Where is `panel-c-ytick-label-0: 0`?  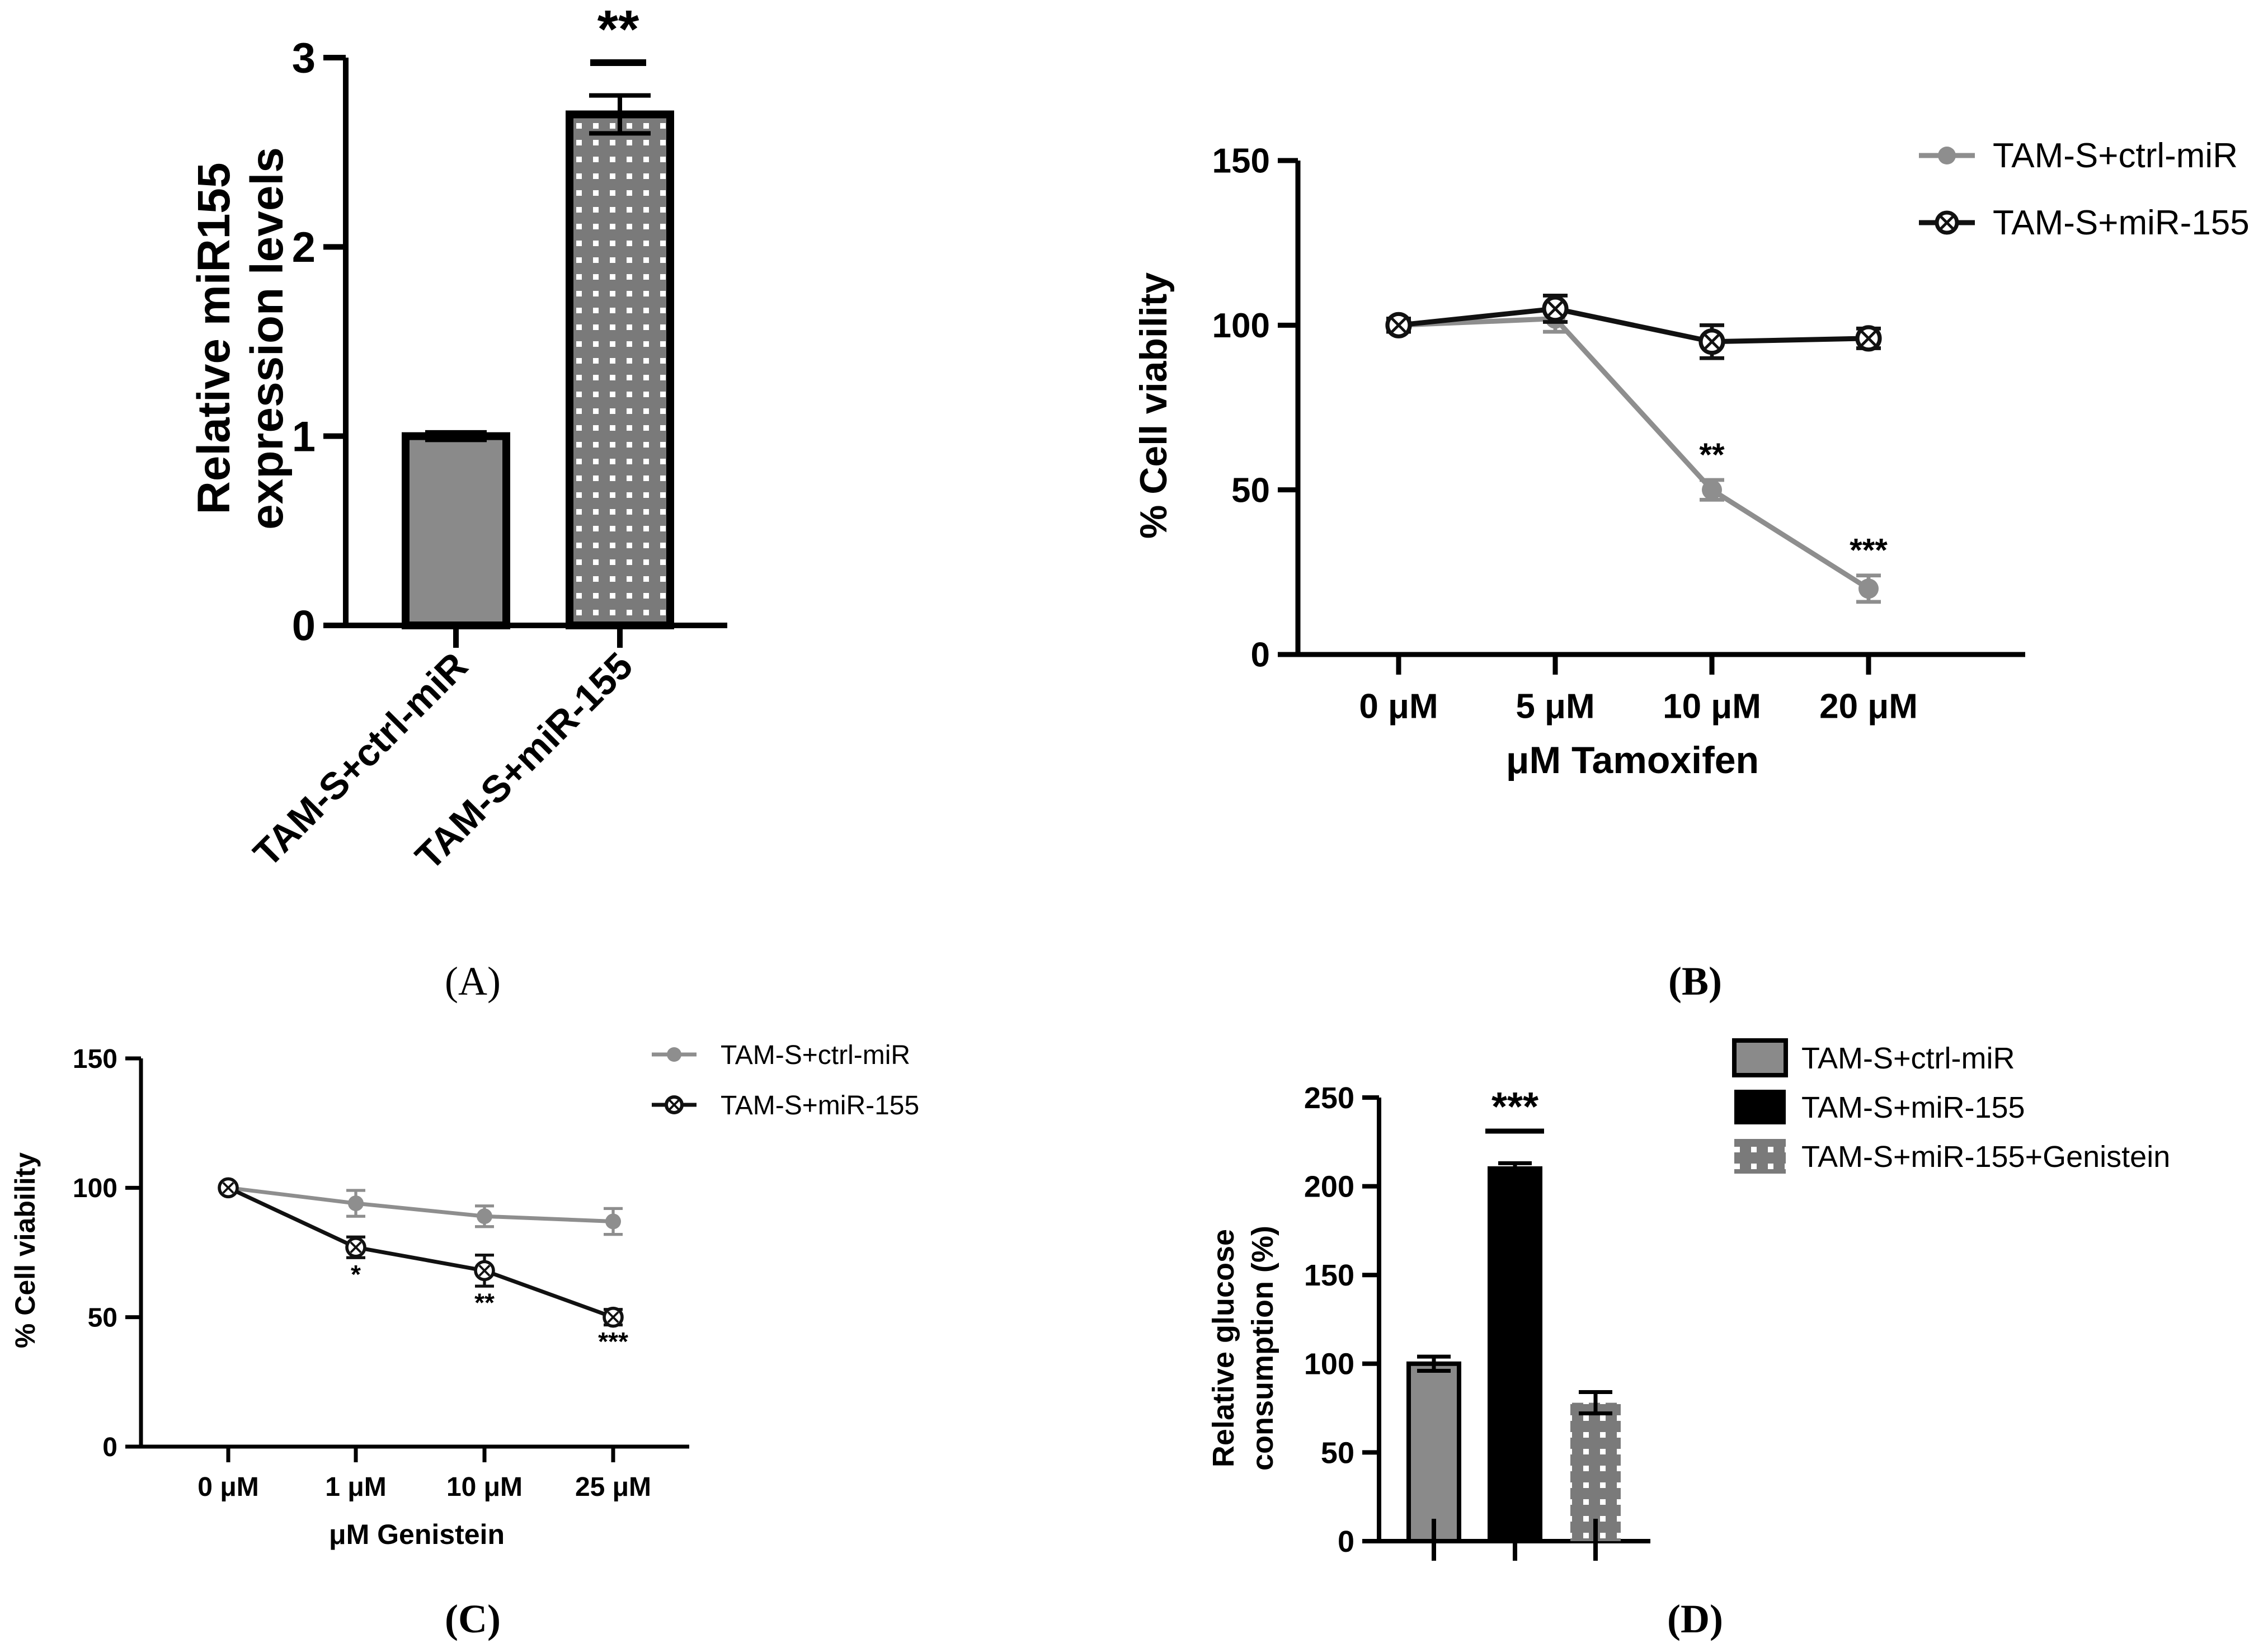
panel-c-ytick-label-0: 0 is located at coordinates (109, 1447).